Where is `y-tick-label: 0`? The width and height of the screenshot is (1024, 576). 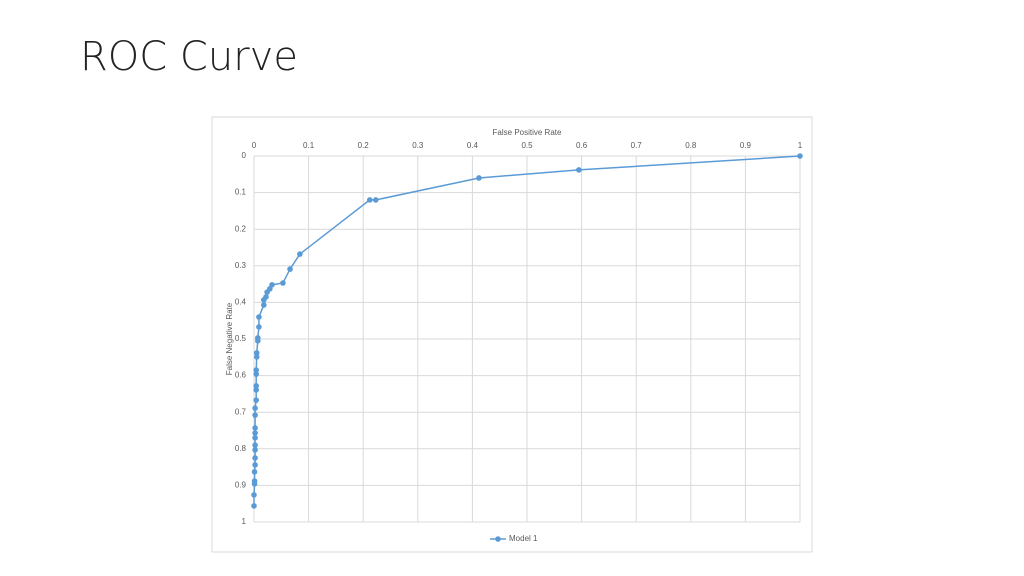 y-tick-label: 0 is located at coordinates (244, 155).